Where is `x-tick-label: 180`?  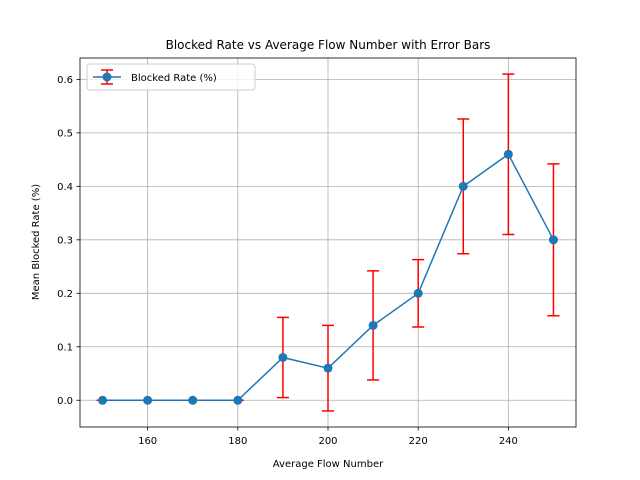
x-tick-label: 180 is located at coordinates (237, 441).